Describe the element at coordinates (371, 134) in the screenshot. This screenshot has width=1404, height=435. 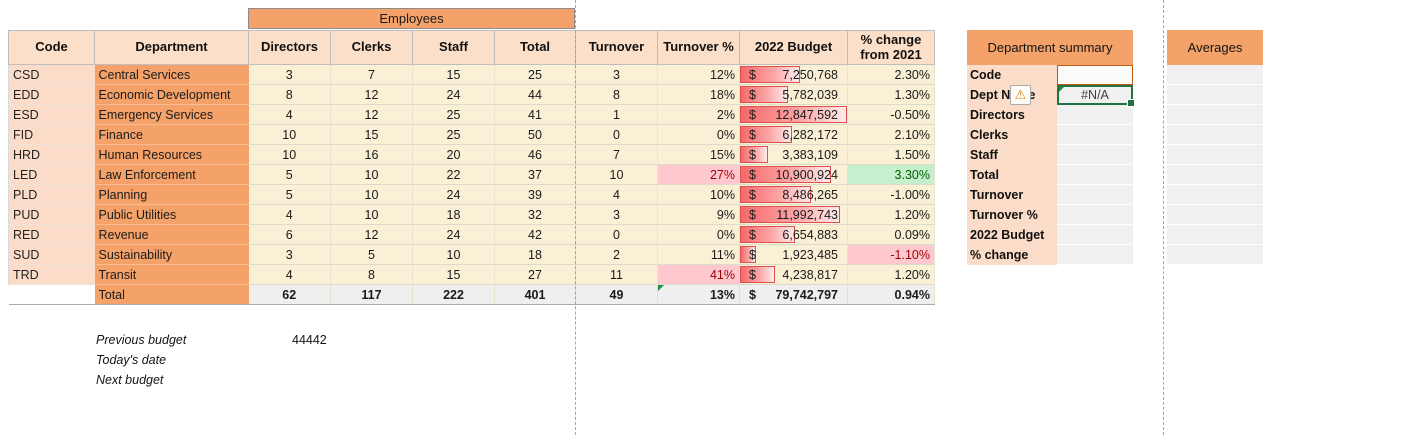
I see `cell-clerks: 15` at that location.